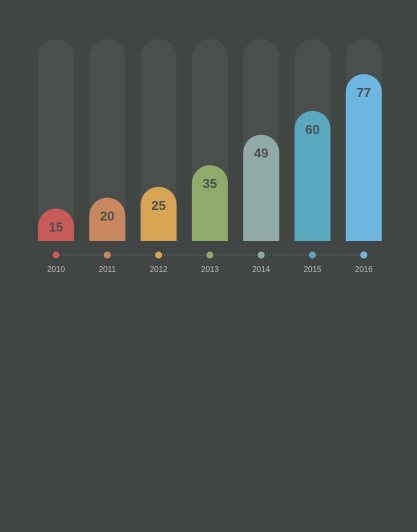 The width and height of the screenshot is (417, 532). What do you see at coordinates (107, 255) in the screenshot?
I see `axis-dot-2011` at bounding box center [107, 255].